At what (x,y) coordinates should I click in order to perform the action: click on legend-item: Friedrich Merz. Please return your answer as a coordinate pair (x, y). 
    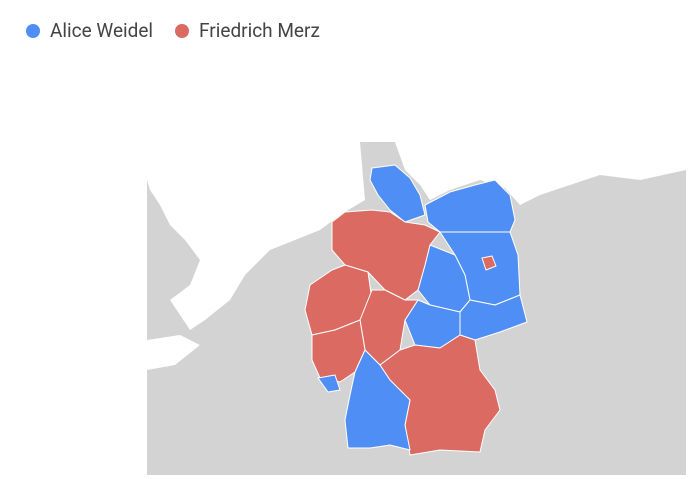
    Looking at the image, I should click on (247, 30).